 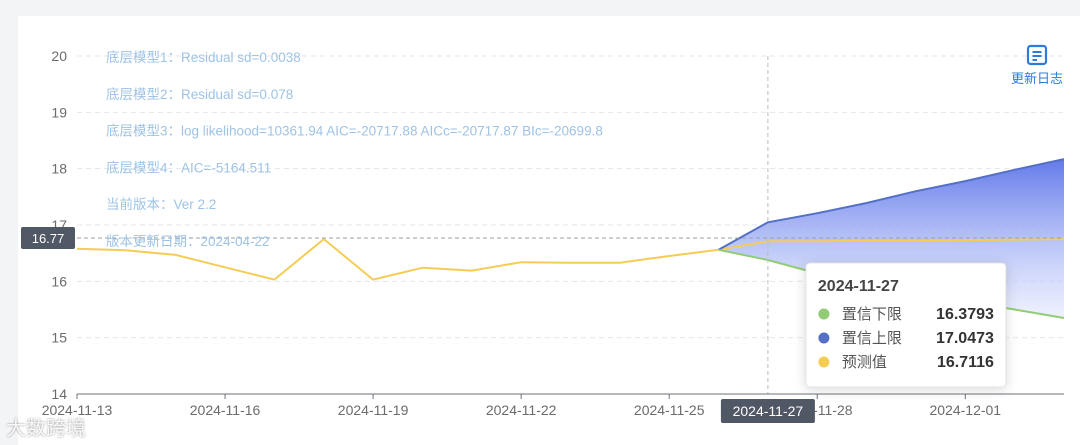 What do you see at coordinates (872, 338) in the screenshot?
I see `tooltip-series-name: 置信上限` at bounding box center [872, 338].